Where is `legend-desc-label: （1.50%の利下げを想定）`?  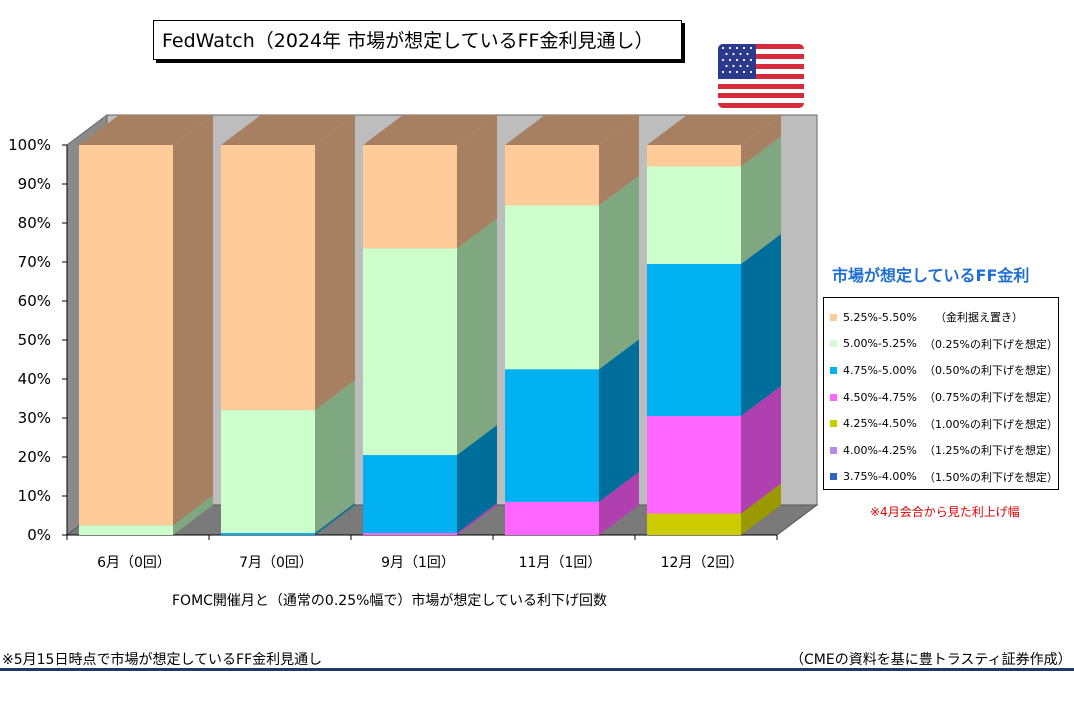
legend-desc-label: （1.50%の利下げを想定） is located at coordinates (991, 477).